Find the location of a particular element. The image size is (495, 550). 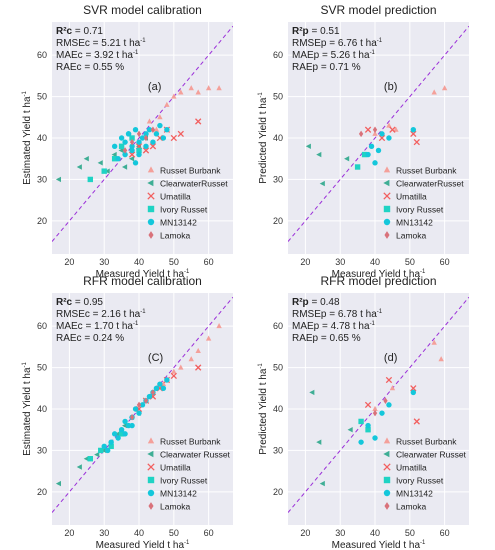

chart-title: RFR model prediction is located at coordinates (378, 281).